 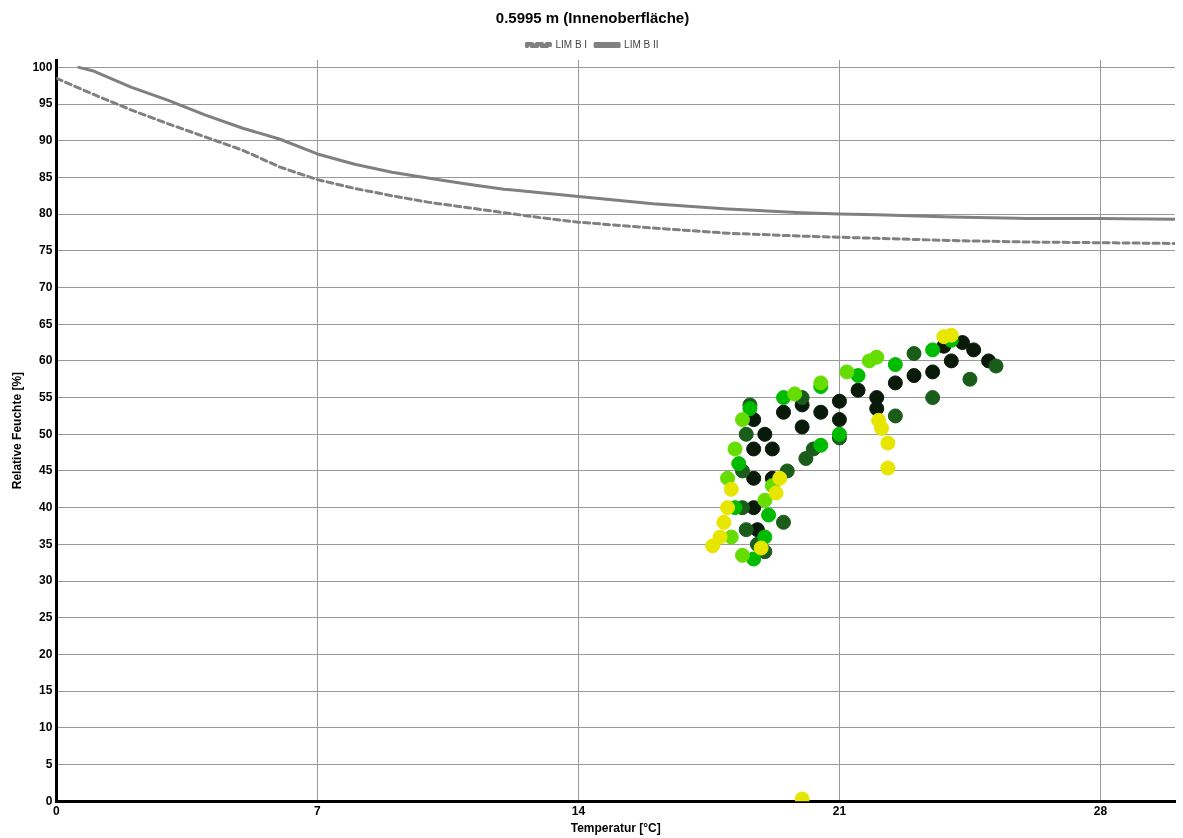 I want to click on y-axis-title: Relative Feuchte [%], so click(x=16, y=430).